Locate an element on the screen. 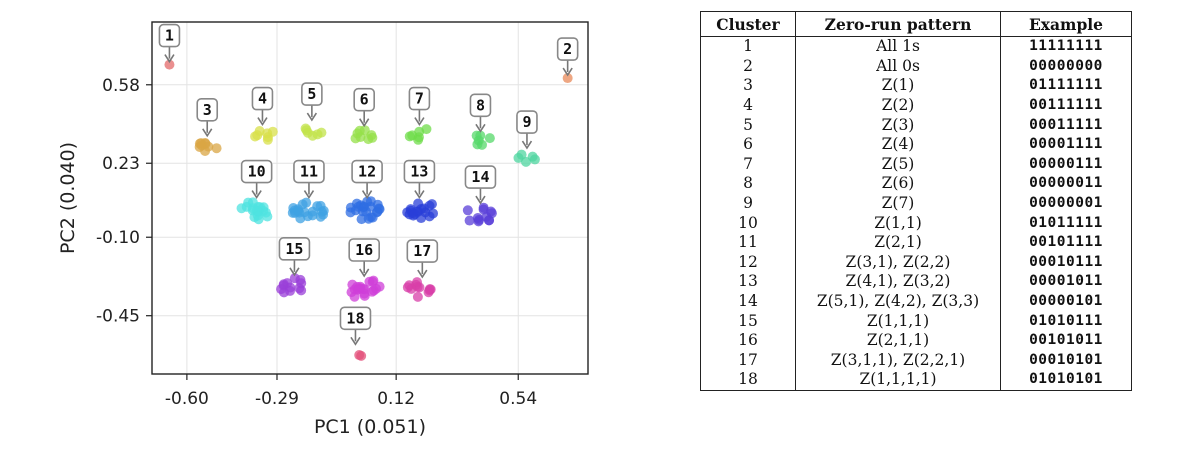  annotation-label: 1 is located at coordinates (169, 36).